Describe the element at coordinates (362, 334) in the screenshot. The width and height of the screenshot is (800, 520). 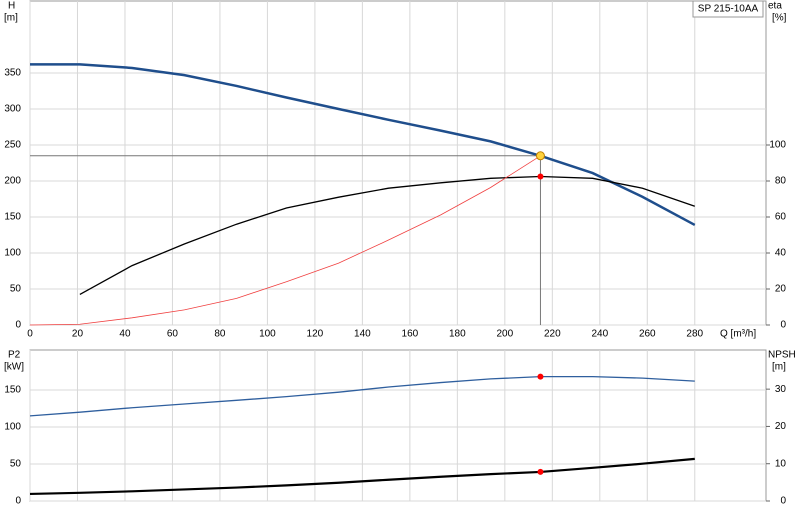
I see `x-tick-label: 140` at that location.